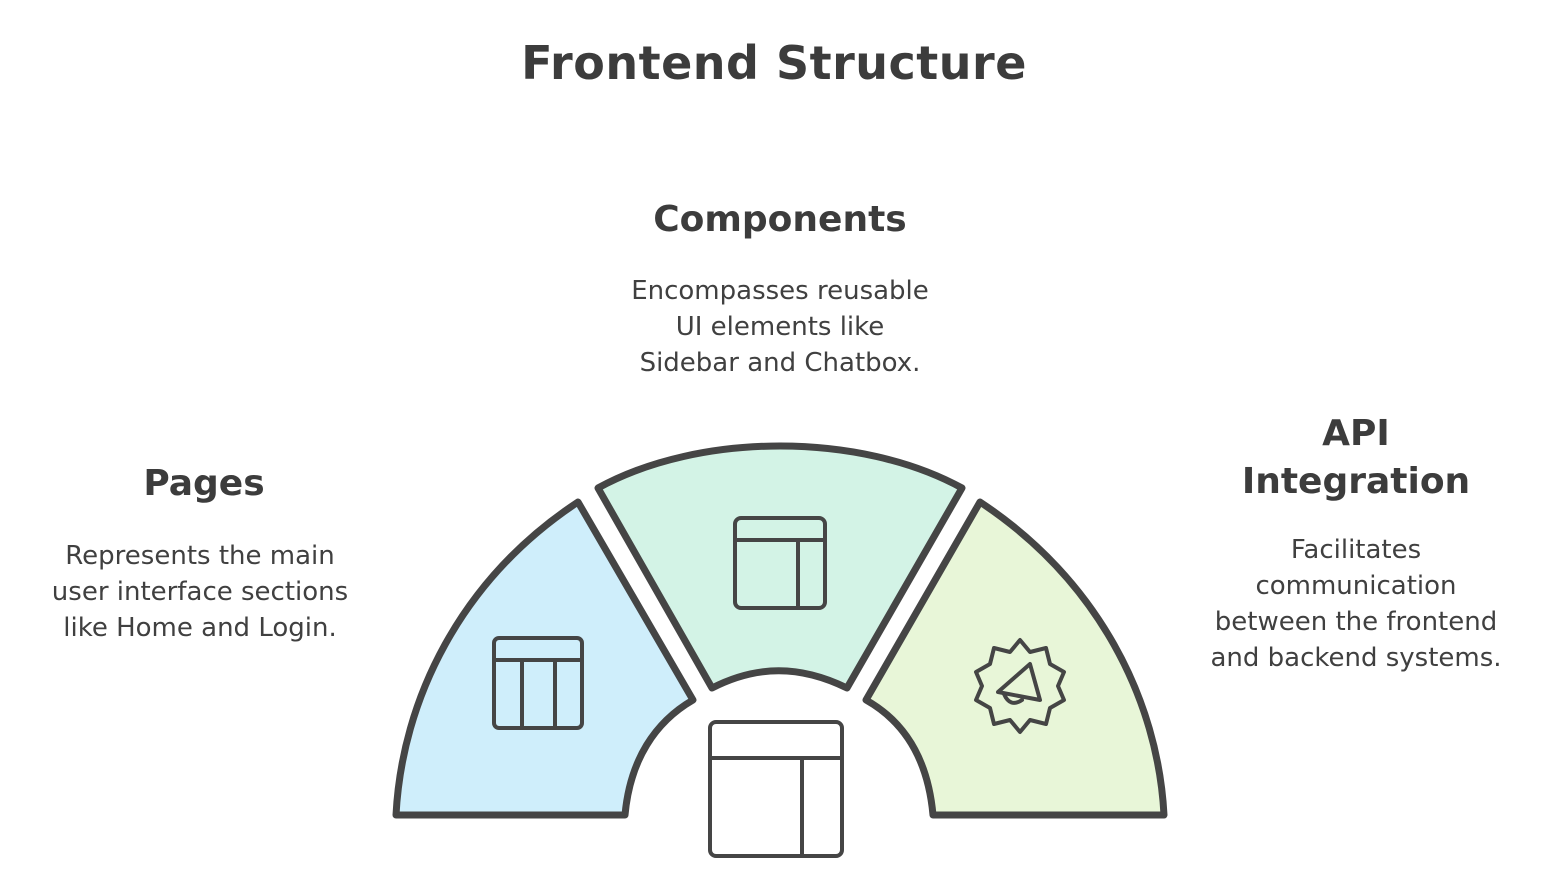 This screenshot has width=1548, height=890. I want to click on components-heading: Components, so click(780, 219).